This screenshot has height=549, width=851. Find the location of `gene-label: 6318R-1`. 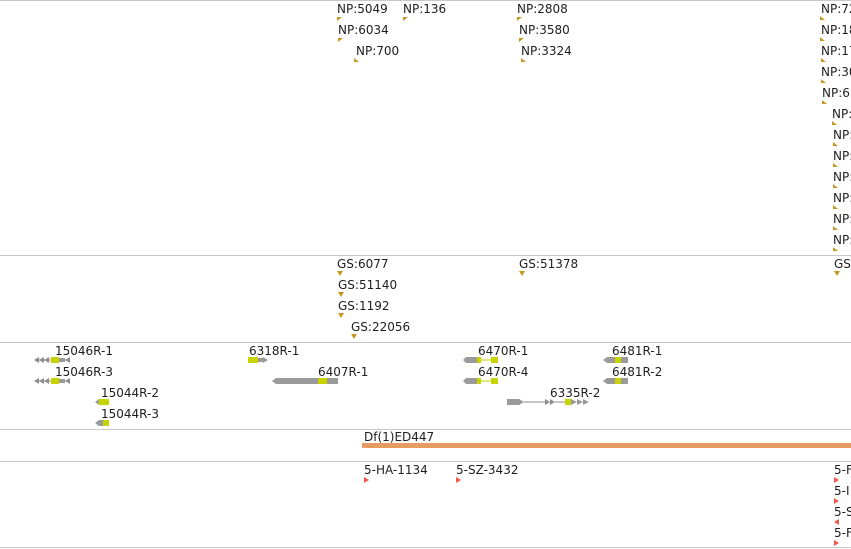

gene-label: 6318R-1 is located at coordinates (274, 351).